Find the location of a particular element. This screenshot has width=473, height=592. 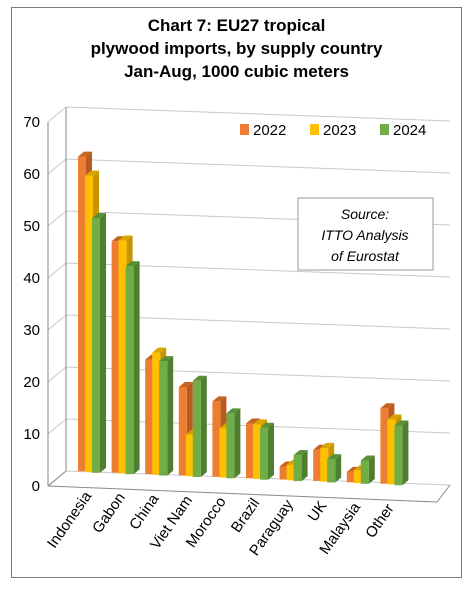

source-line-2: ITTO Analysis is located at coordinates (364, 235).